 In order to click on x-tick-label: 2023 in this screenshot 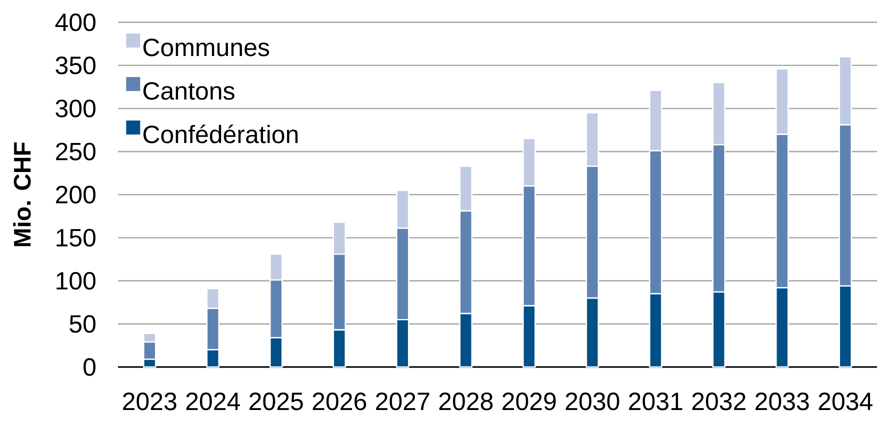, I will do `click(149, 401)`.